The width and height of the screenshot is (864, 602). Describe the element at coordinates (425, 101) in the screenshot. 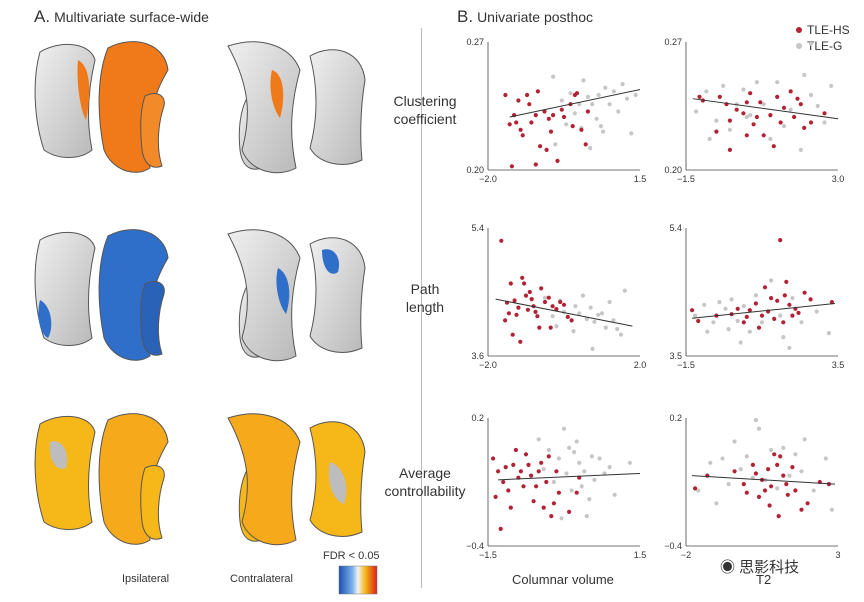

I see `row-label-clustering-line1: Clustering` at that location.